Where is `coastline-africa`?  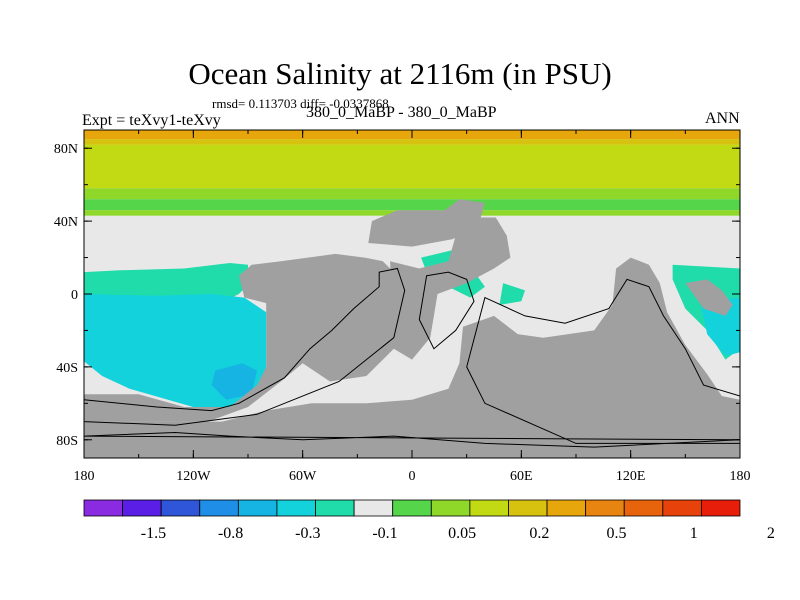 coastline-africa is located at coordinates (446, 310).